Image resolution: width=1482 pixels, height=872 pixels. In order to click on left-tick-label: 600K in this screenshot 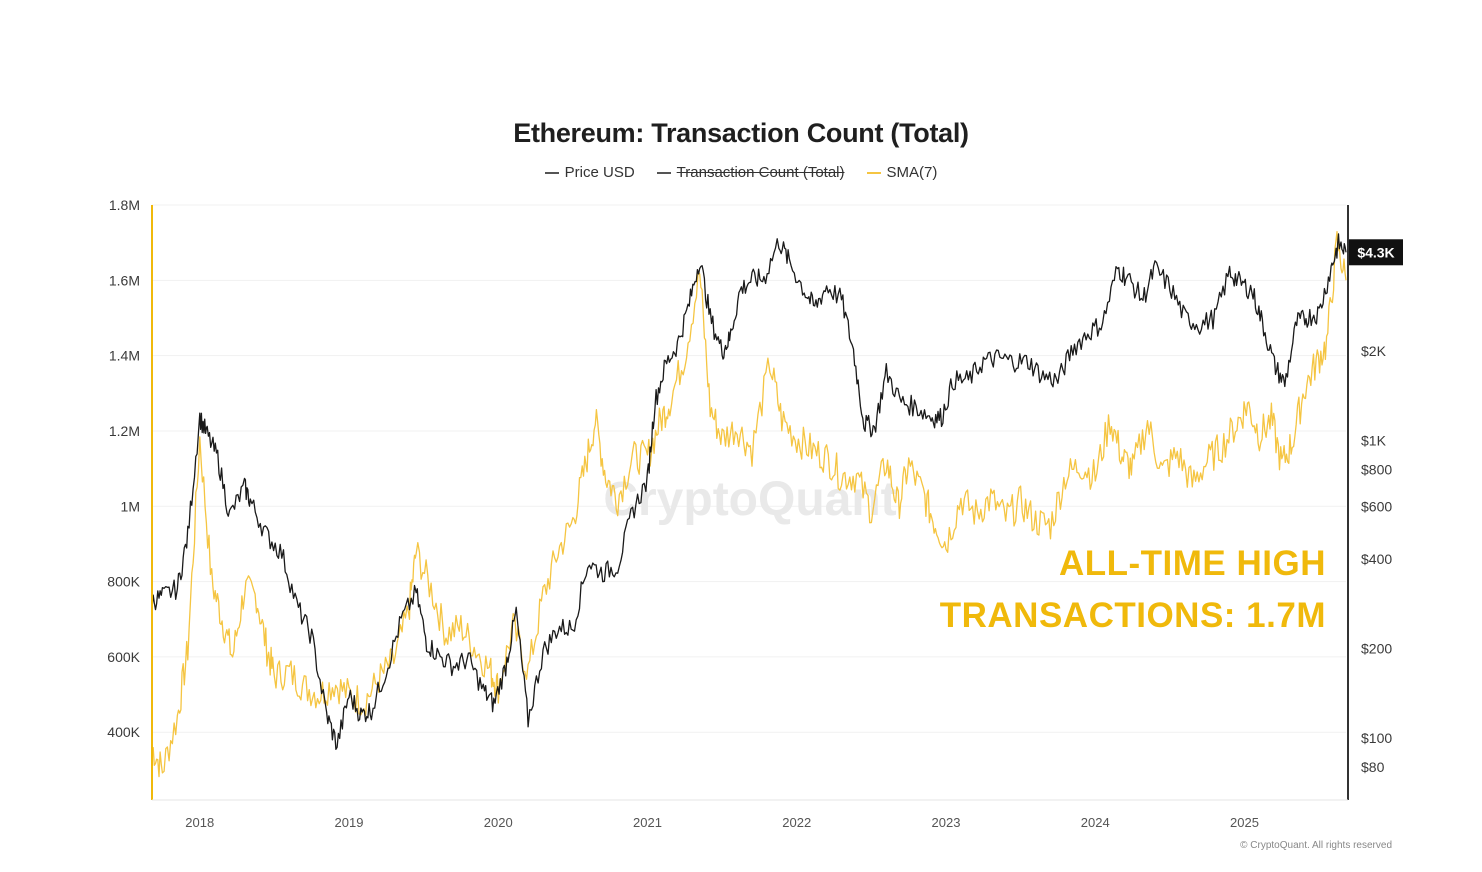, I will do `click(123, 657)`.